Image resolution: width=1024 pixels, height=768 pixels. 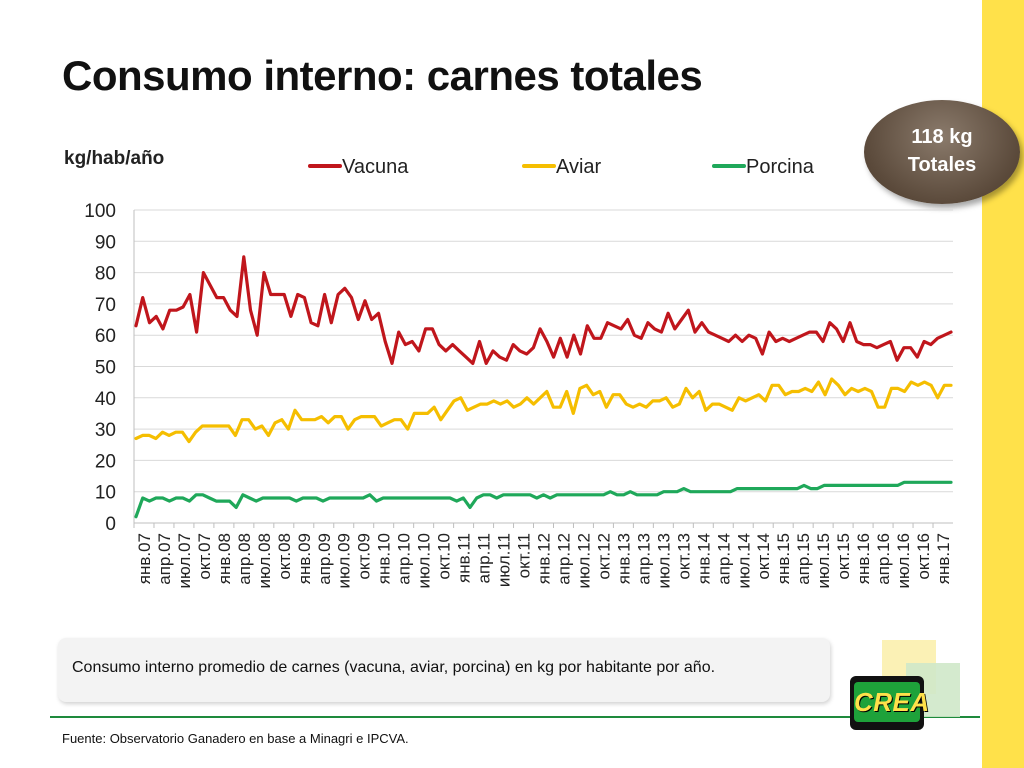 I want to click on y-tick-label: 70, so click(x=105, y=305).